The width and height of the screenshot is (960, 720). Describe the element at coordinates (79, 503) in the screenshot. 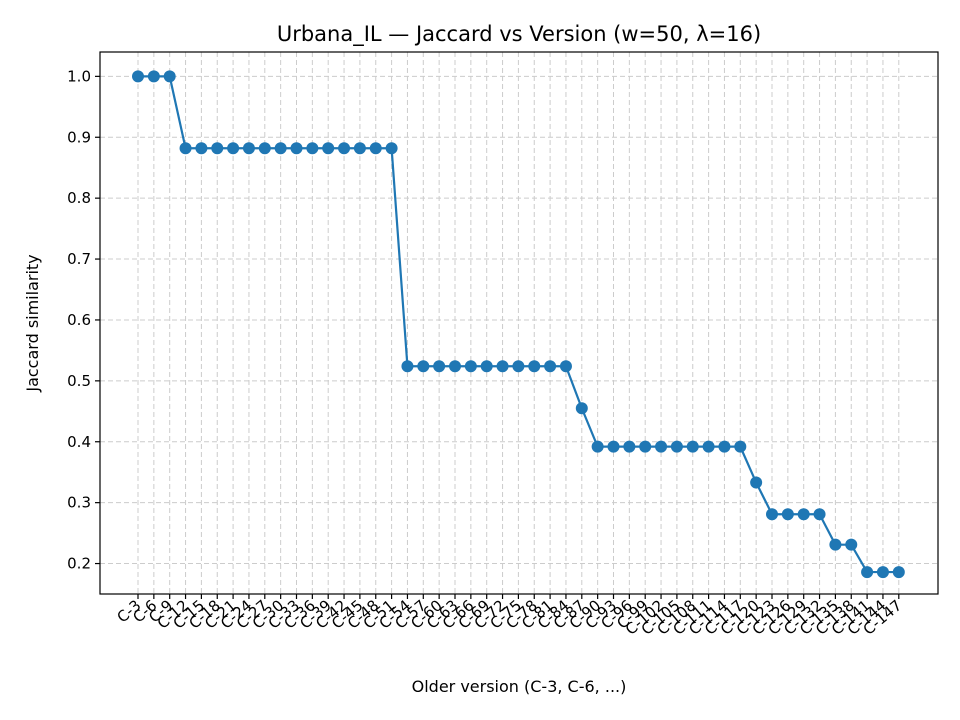

I see `y-tick-label: 0.3` at that location.